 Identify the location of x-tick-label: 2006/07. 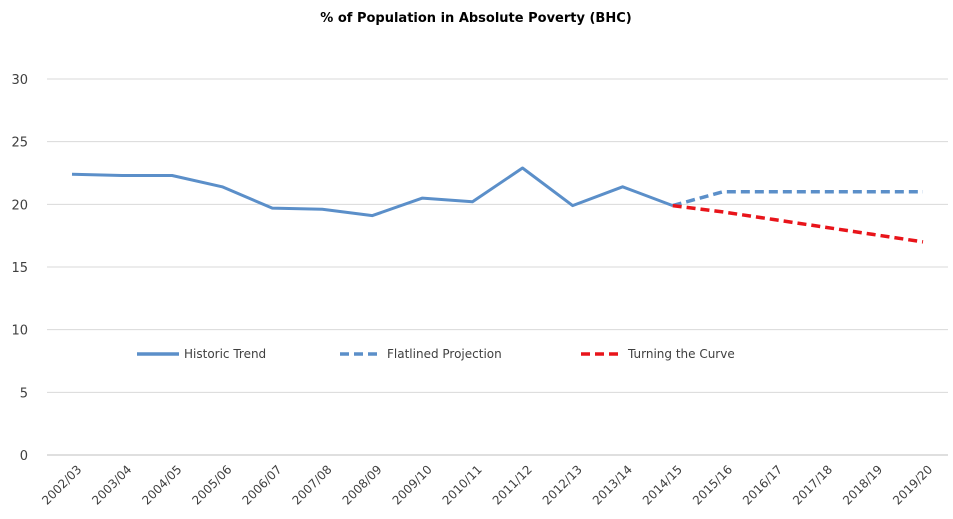
(261, 484).